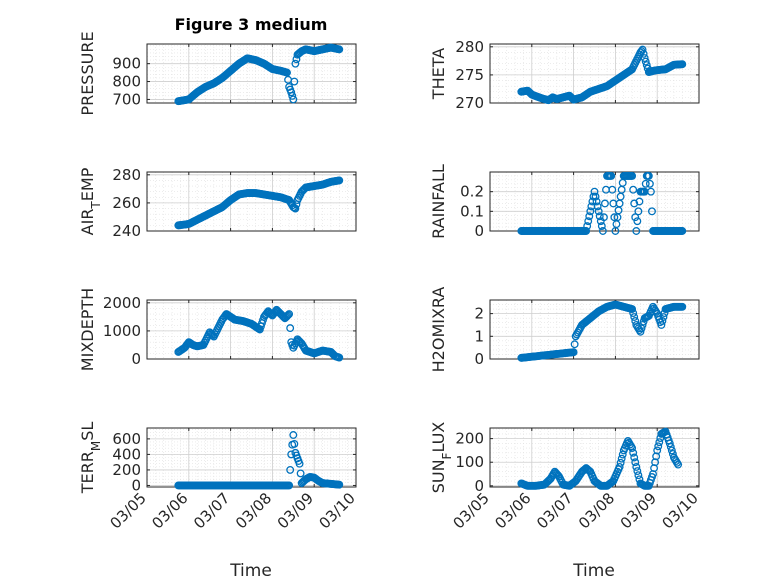  I want to click on x-axis-label-left: Time, so click(250, 571).